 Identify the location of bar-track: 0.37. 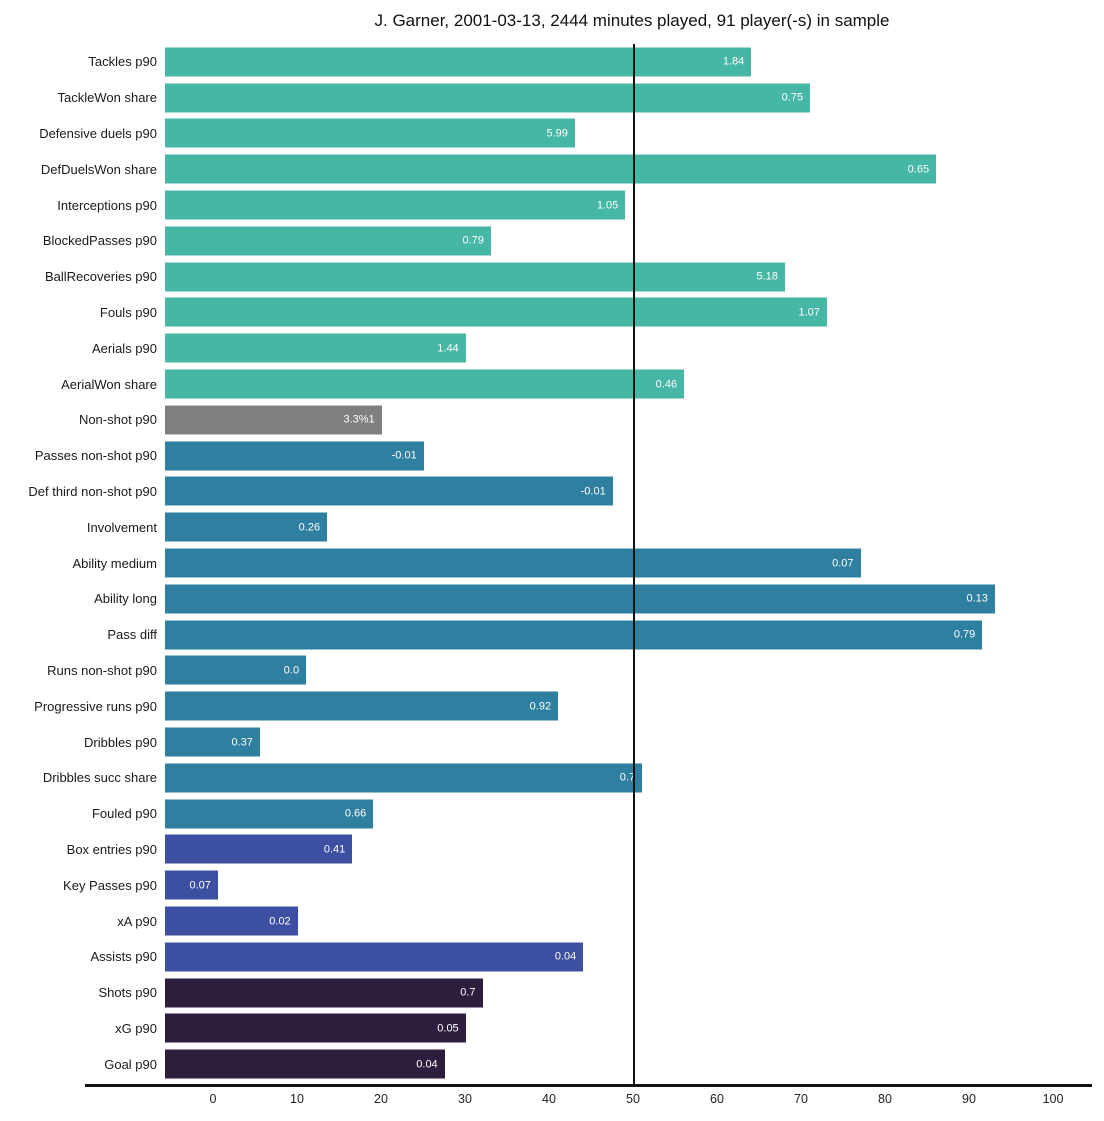
(634, 742).